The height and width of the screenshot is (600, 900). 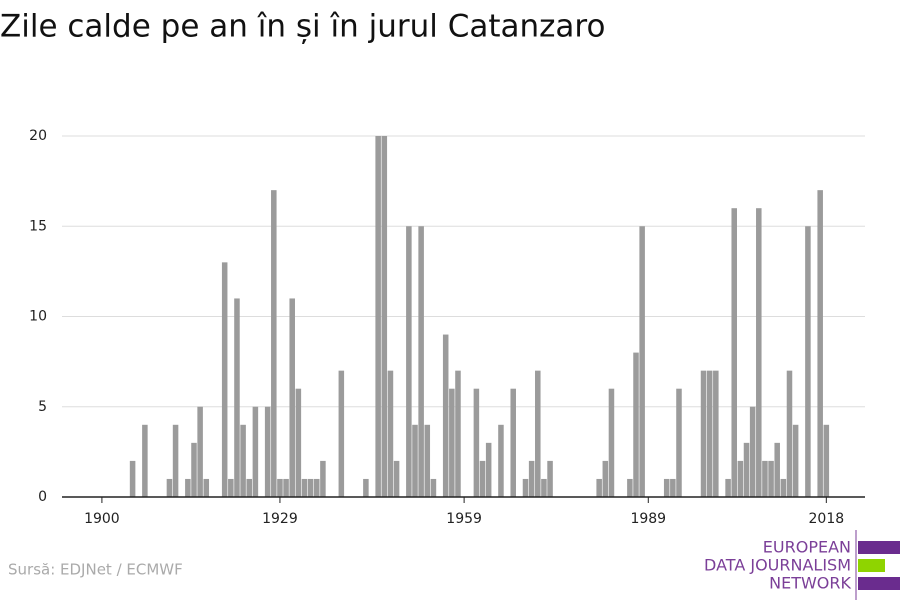 What do you see at coordinates (777, 565) in the screenshot?
I see `logo-text: DATA JOURNALISM` at bounding box center [777, 565].